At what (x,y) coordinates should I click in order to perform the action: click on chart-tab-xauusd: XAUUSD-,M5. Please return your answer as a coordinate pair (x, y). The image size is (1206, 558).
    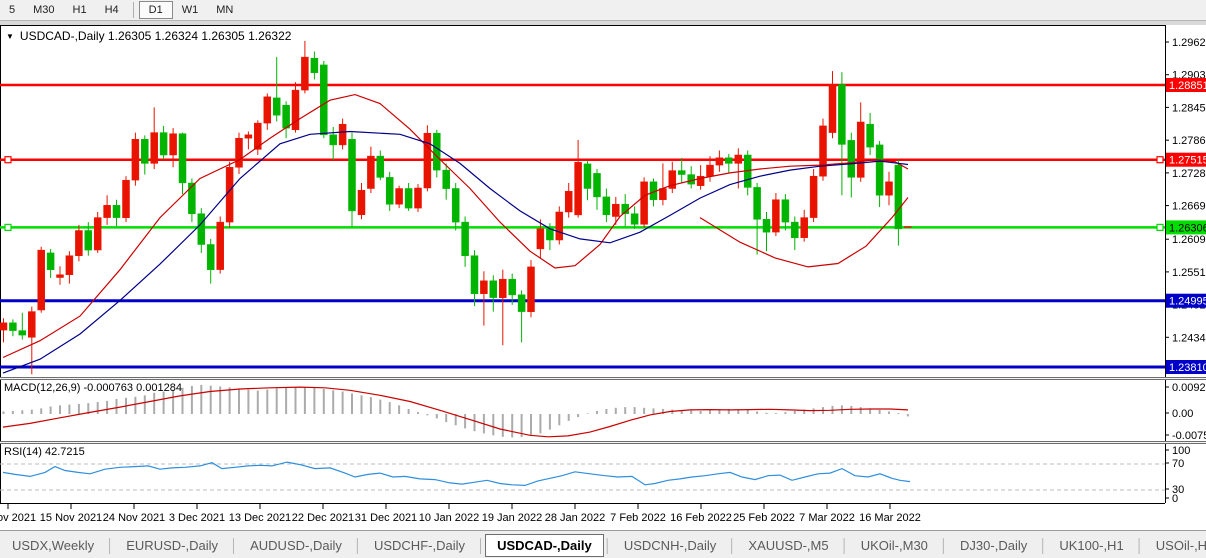
    Looking at the image, I should click on (788, 545).